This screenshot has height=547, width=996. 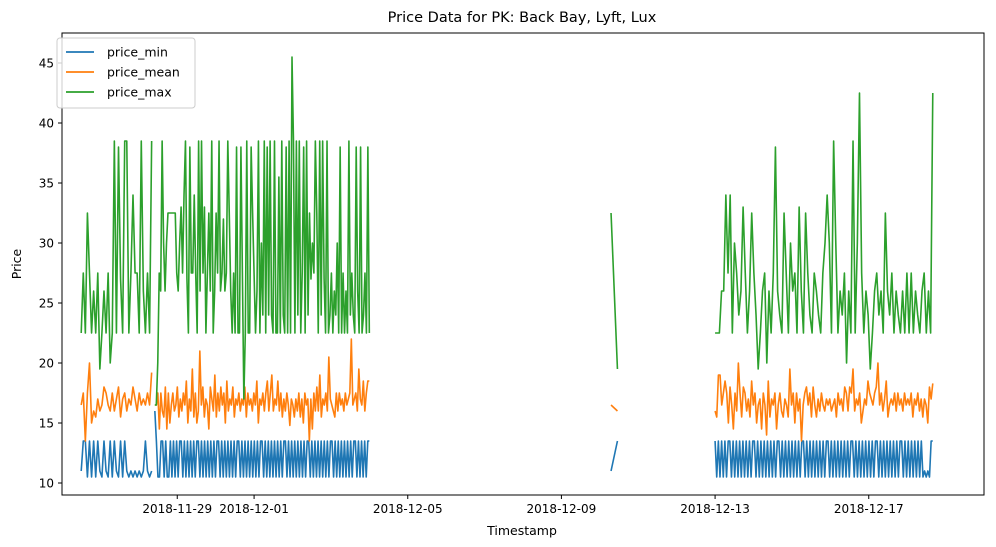 What do you see at coordinates (16, 263) in the screenshot?
I see `y-axis-label: Price` at bounding box center [16, 263].